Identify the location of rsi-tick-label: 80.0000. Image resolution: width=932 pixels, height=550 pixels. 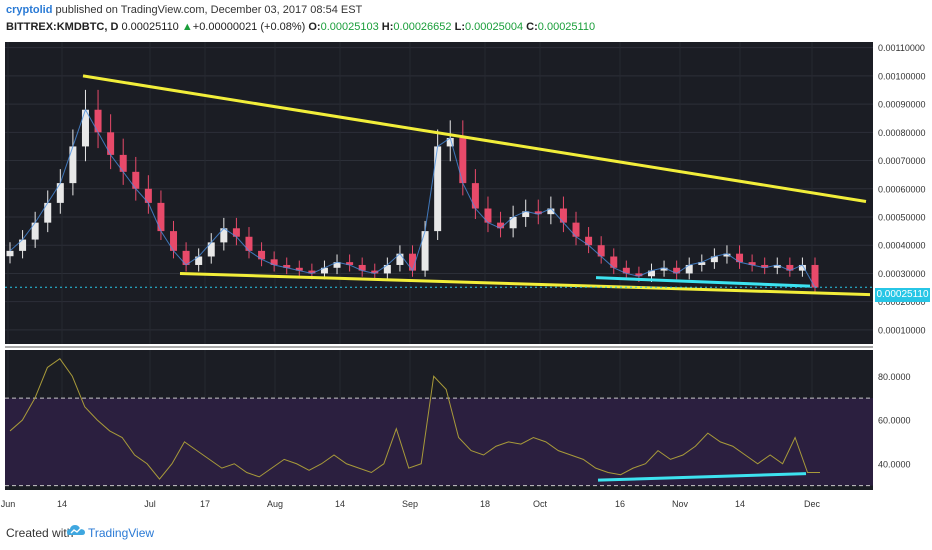
(894, 377).